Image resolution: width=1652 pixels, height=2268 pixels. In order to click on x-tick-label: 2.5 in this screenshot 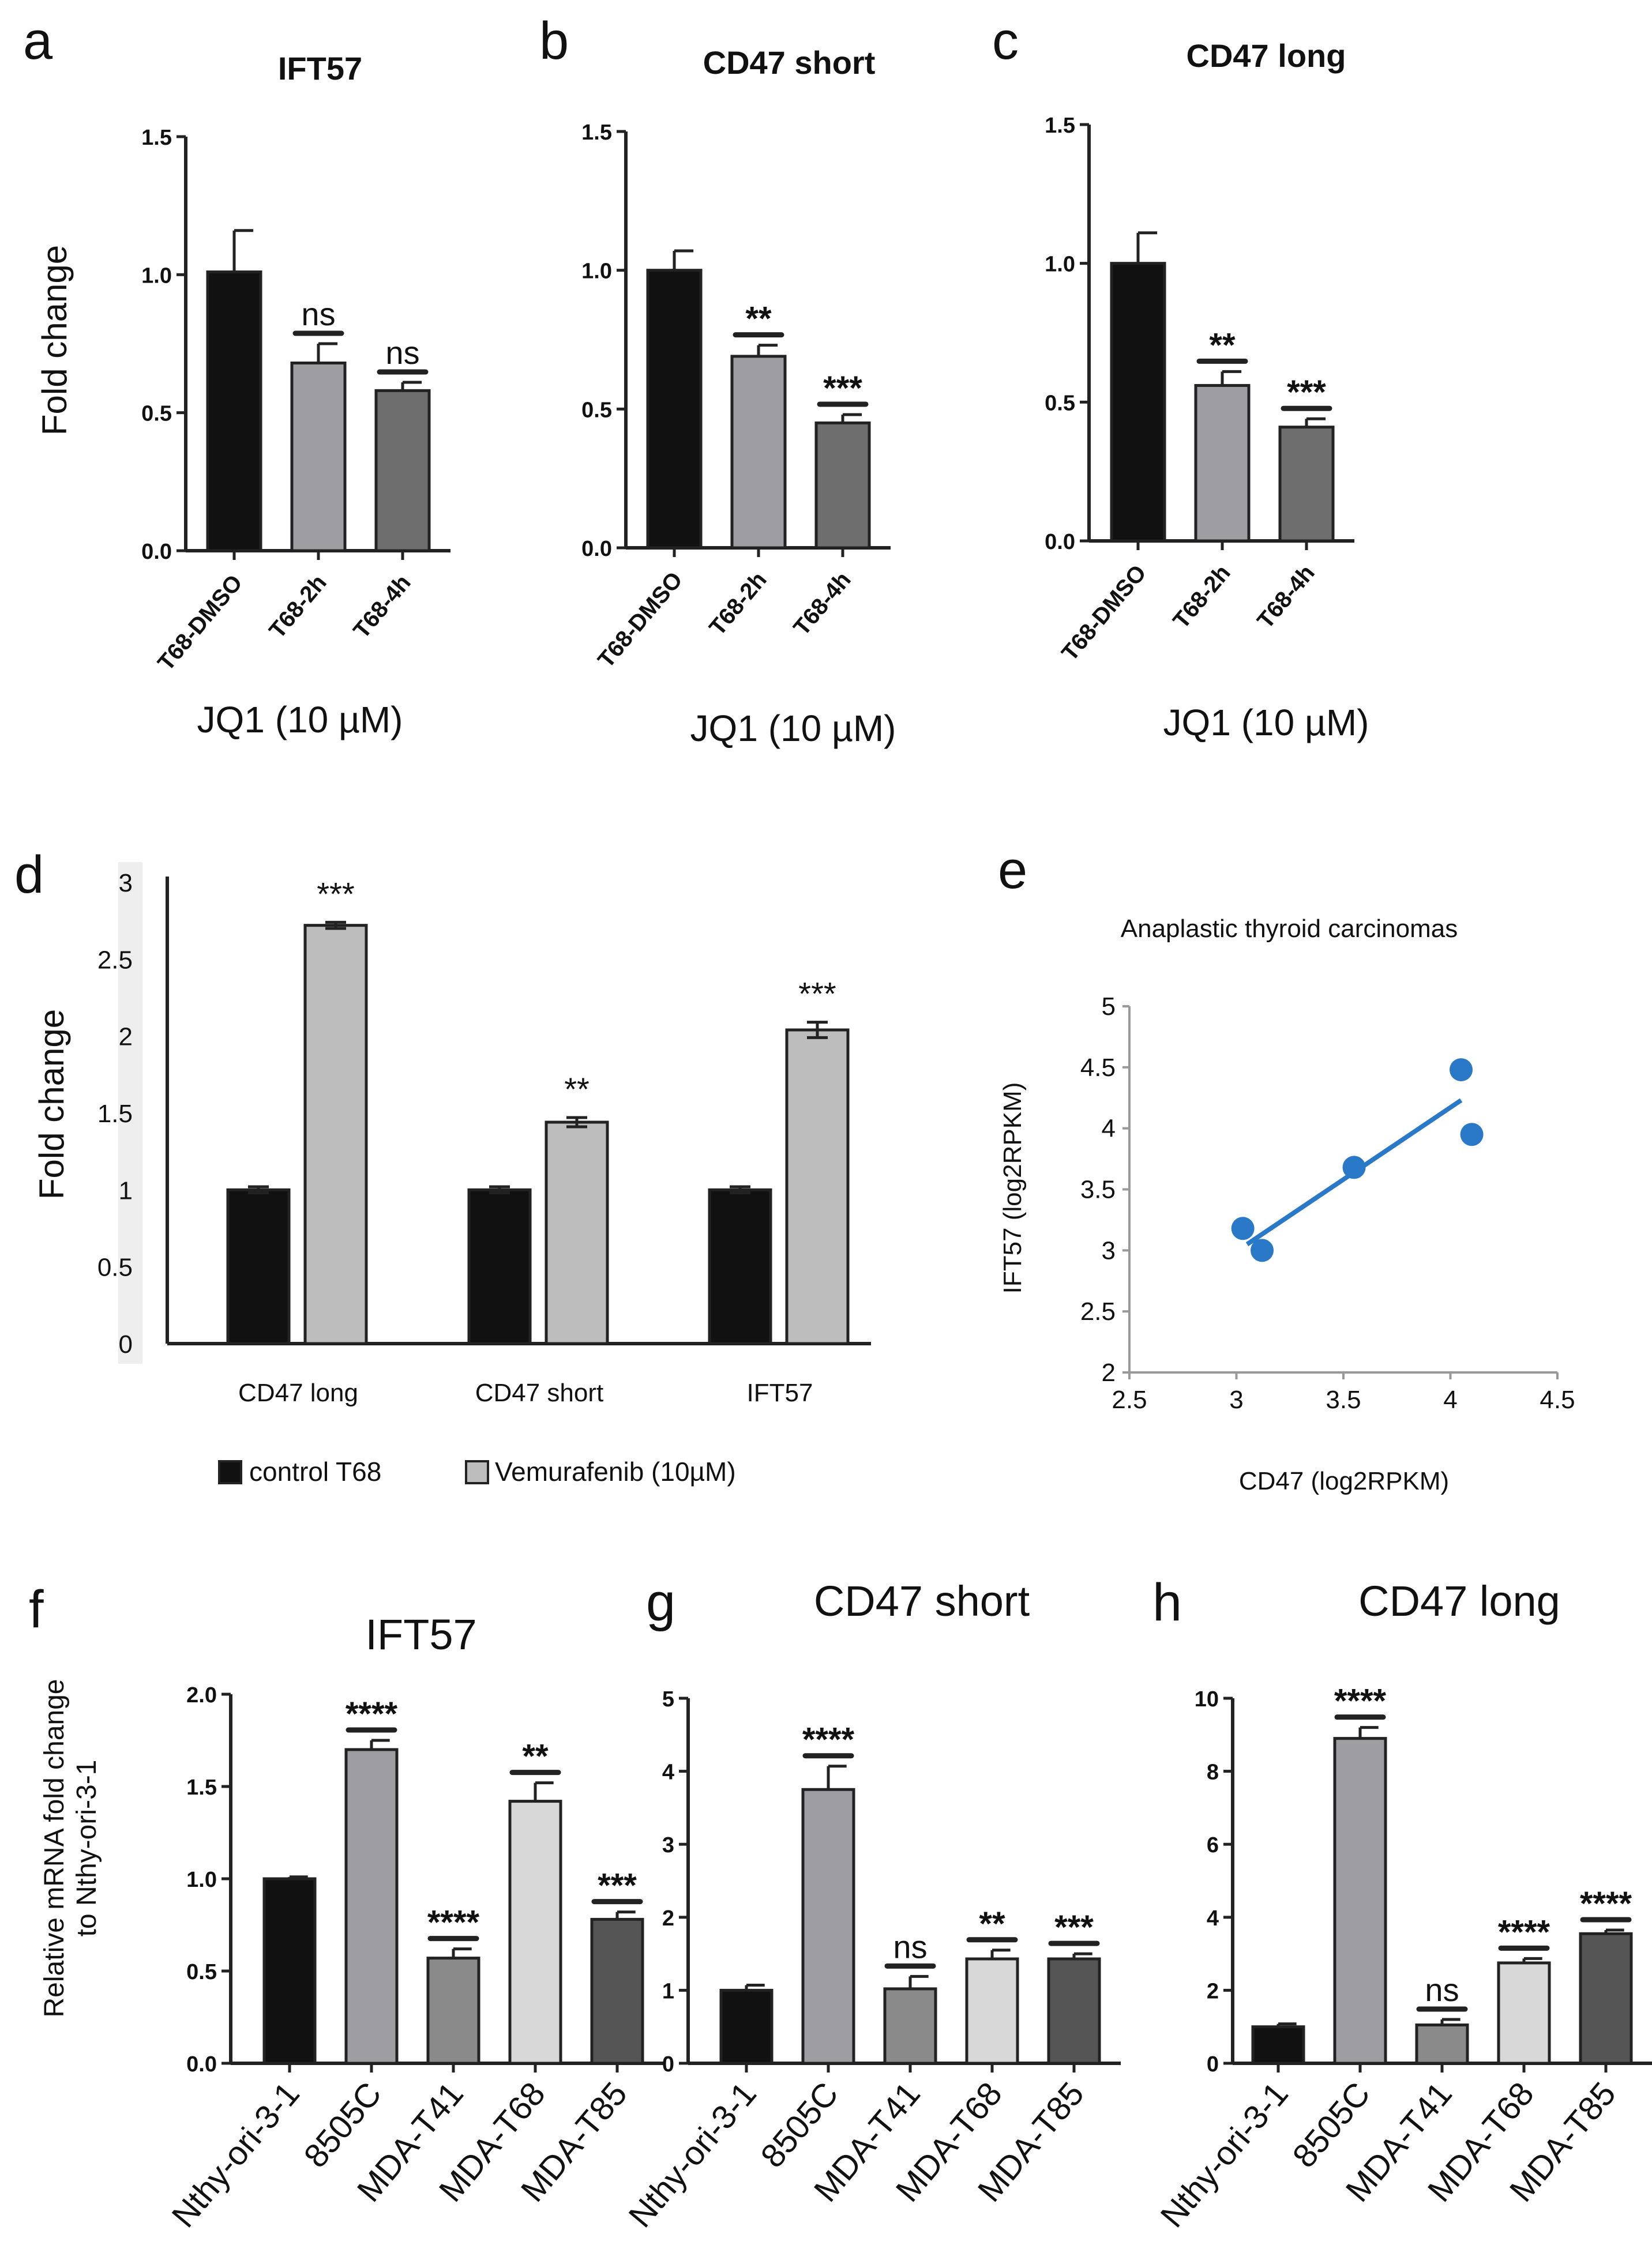, I will do `click(1129, 1400)`.